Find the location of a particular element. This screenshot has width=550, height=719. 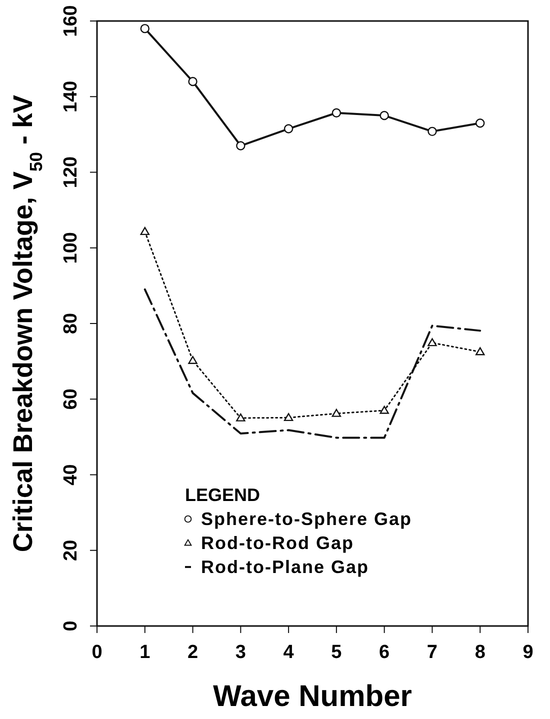

y-tick-label: 120 is located at coordinates (71, 172).